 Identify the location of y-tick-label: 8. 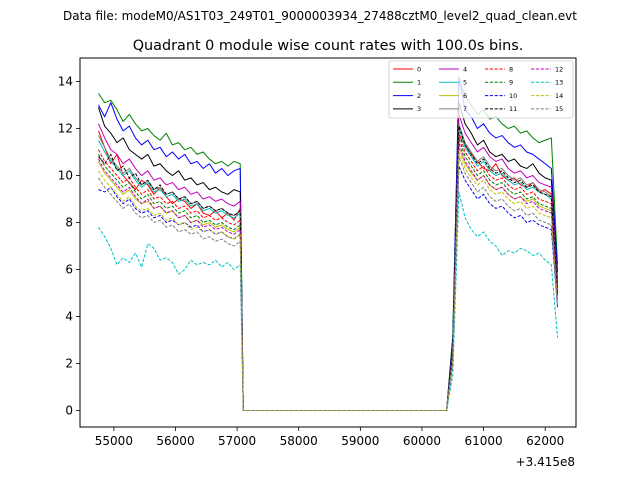
(69, 223).